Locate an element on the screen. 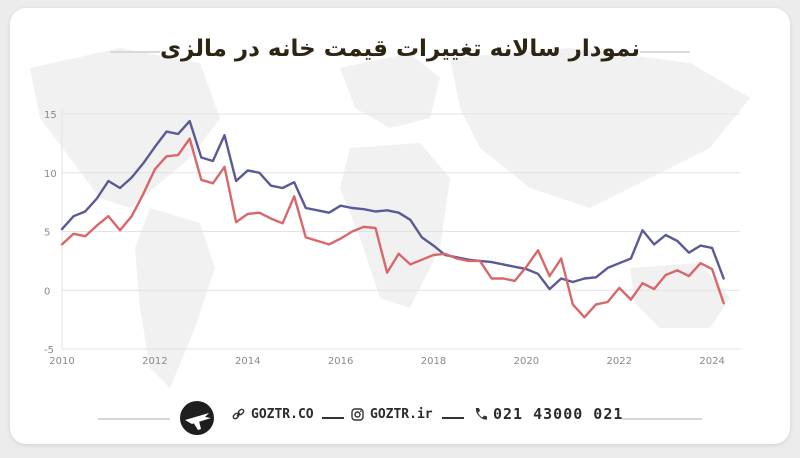 Image resolution: width=800 pixels, height=458 pixels. y-tick-label: 15 is located at coordinates (50, 115).